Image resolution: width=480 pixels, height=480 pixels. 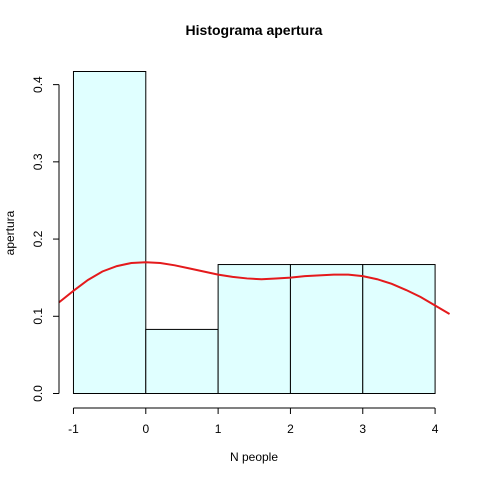 What do you see at coordinates (10, 232) in the screenshot?
I see `y-axis-label: apertura` at bounding box center [10, 232].